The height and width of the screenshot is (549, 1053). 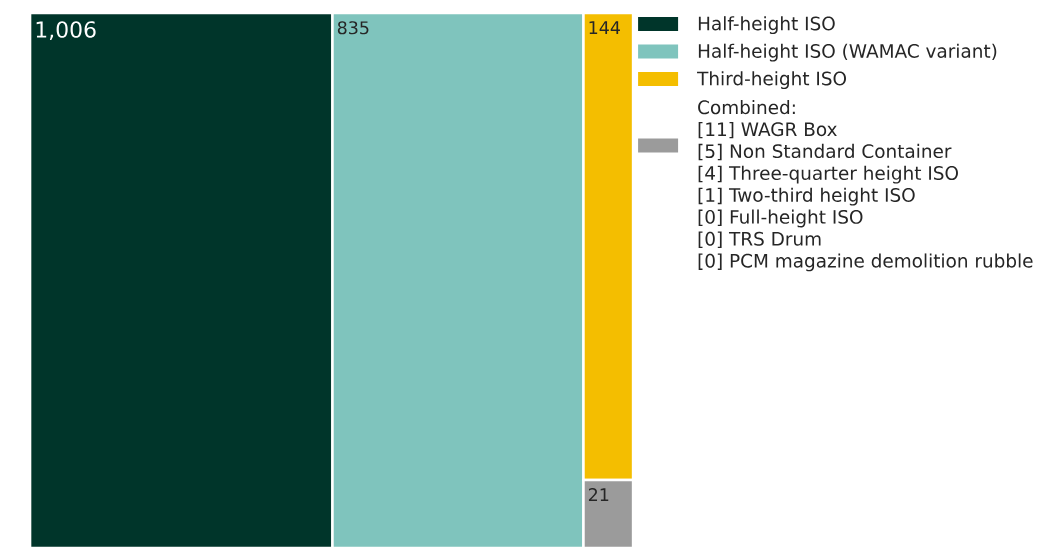 What do you see at coordinates (780, 218) in the screenshot?
I see `text: [0] Full-height ISO` at bounding box center [780, 218].